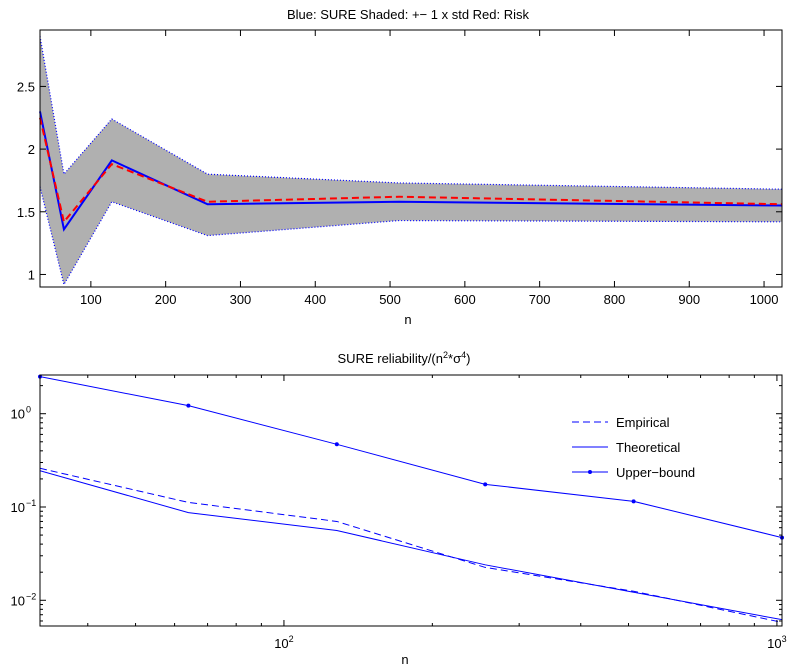 This screenshot has width=790, height=668. Describe the element at coordinates (643, 422) in the screenshot. I see `legend-label-0: Empirical` at that location.